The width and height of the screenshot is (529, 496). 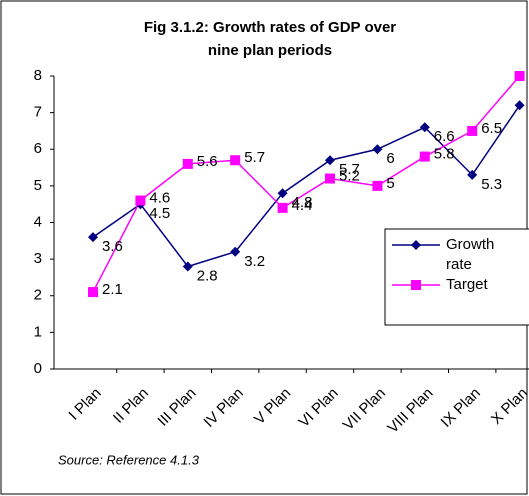 What do you see at coordinates (38, 221) in the screenshot?
I see `y-tick-label: 4` at bounding box center [38, 221].